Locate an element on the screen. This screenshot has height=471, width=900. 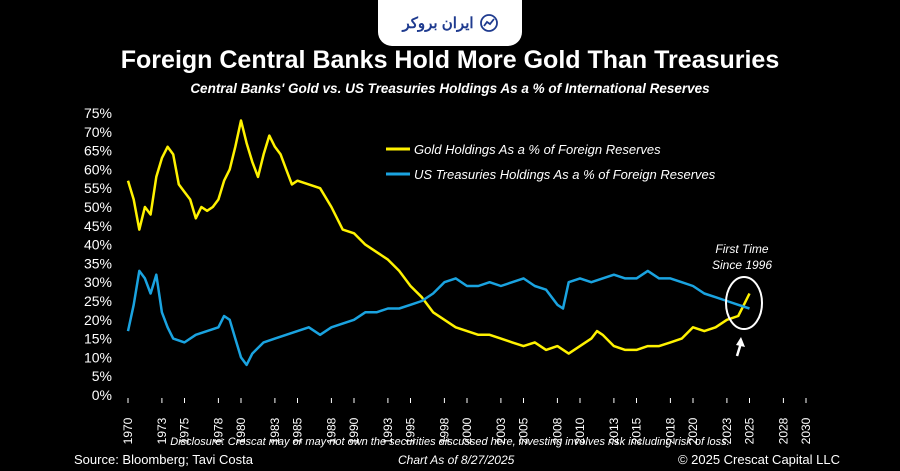
y-tick-label: 30% is located at coordinates (98, 282).